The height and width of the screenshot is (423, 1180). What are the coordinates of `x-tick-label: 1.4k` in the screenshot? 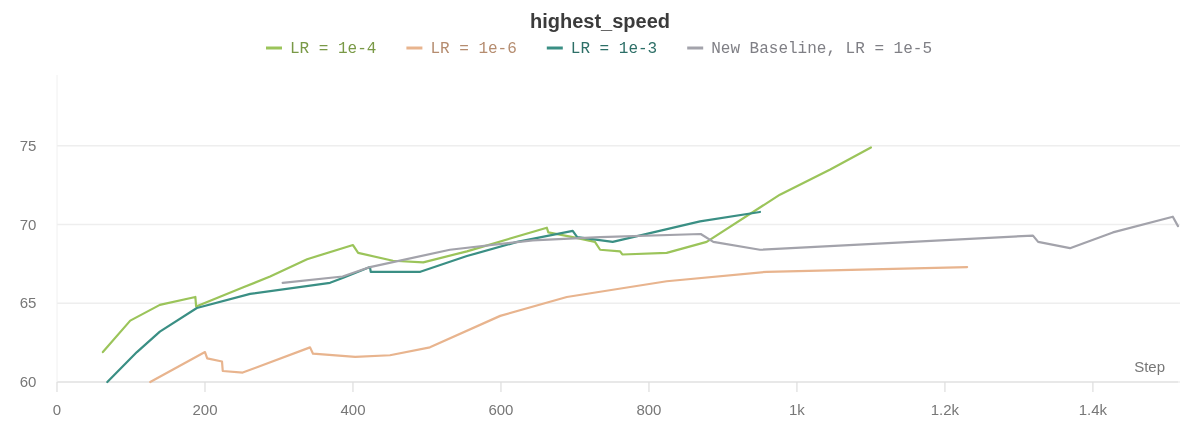 It's located at (1093, 409).